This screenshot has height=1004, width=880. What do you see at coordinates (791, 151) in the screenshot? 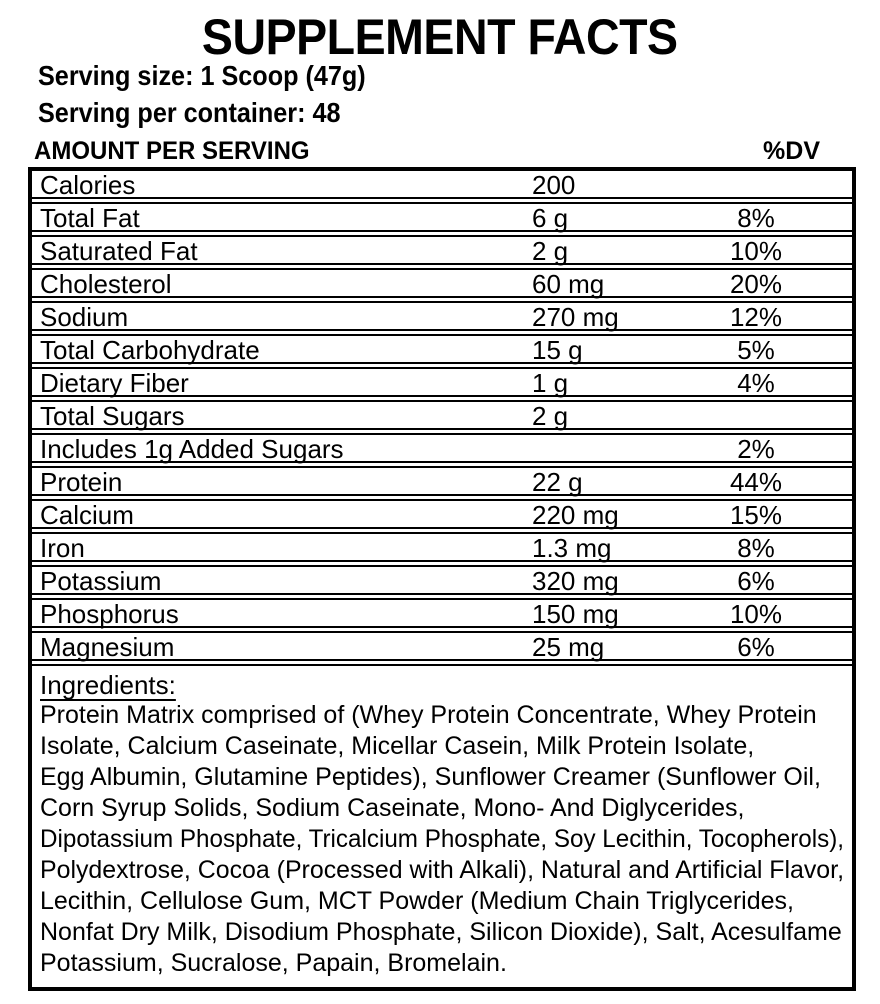
I see `dv-heading: %DV` at bounding box center [791, 151].